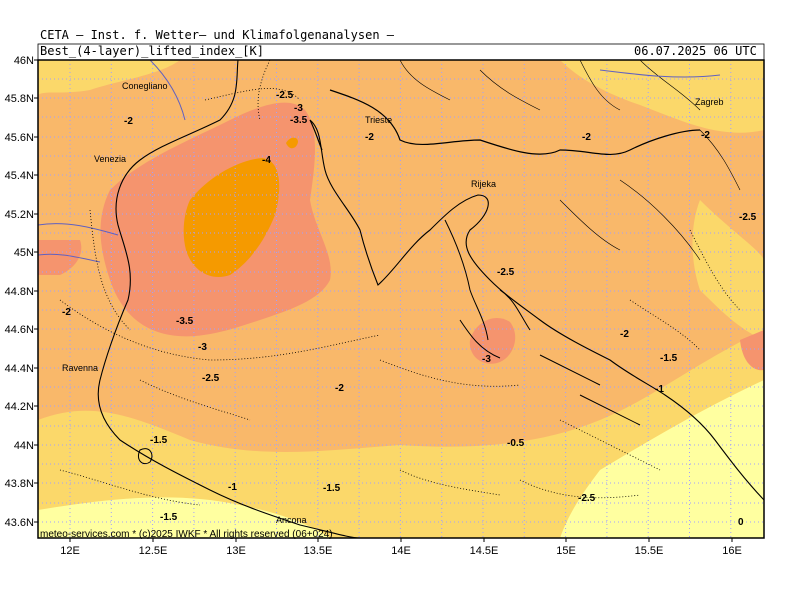 Image resolution: width=800 pixels, height=600 pixels. I want to click on li-band-max-core, so click(231, 218).